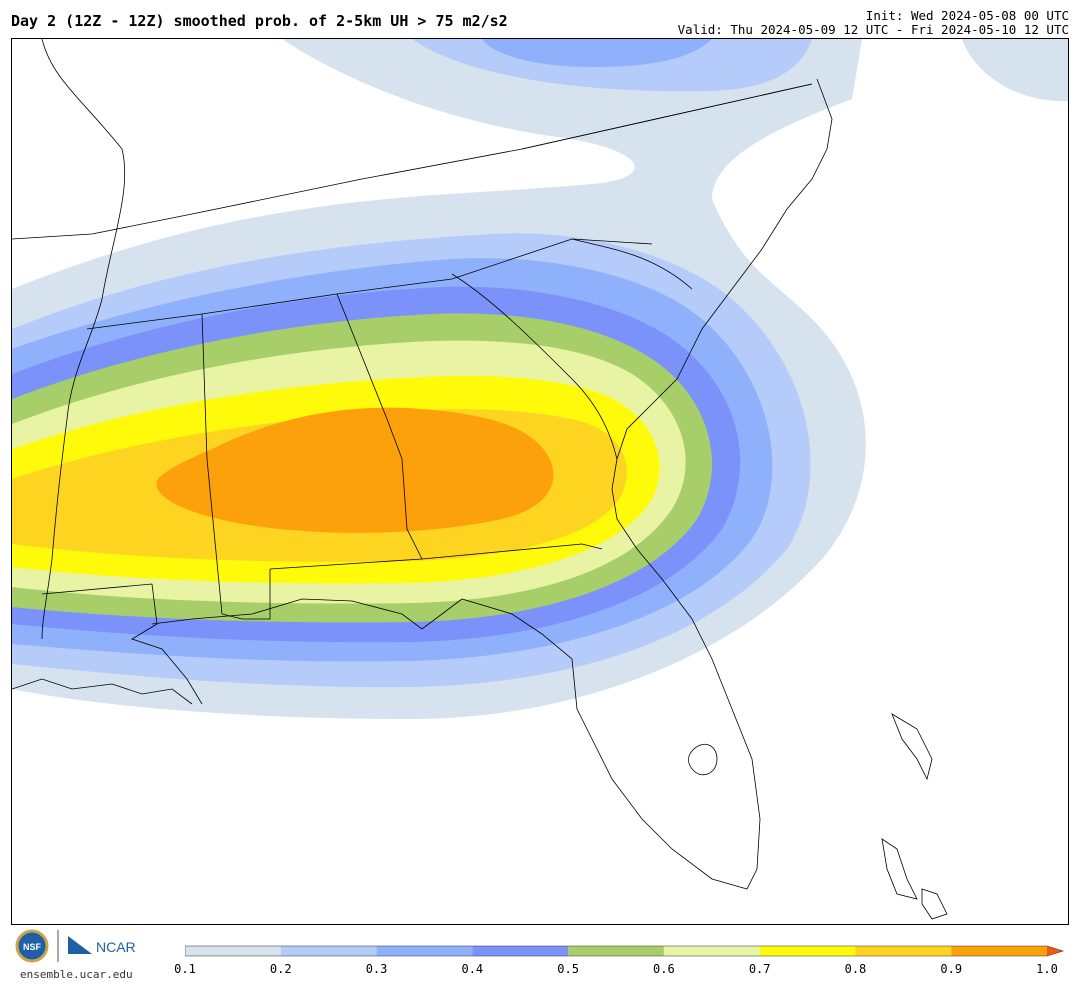 This screenshot has width=1080, height=988. I want to click on nsf-logo-text: NSF, so click(32, 947).